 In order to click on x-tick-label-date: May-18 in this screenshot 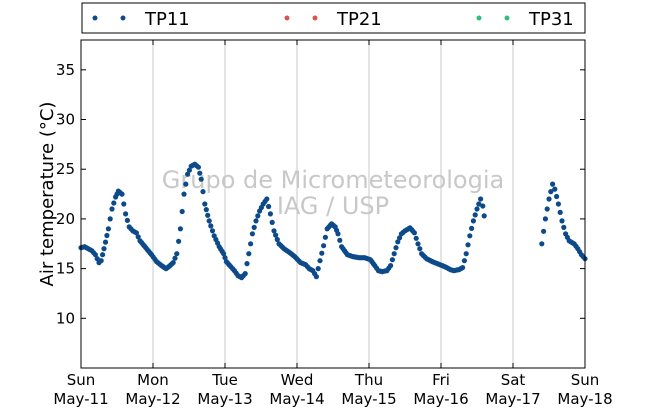, I will do `click(584, 399)`.